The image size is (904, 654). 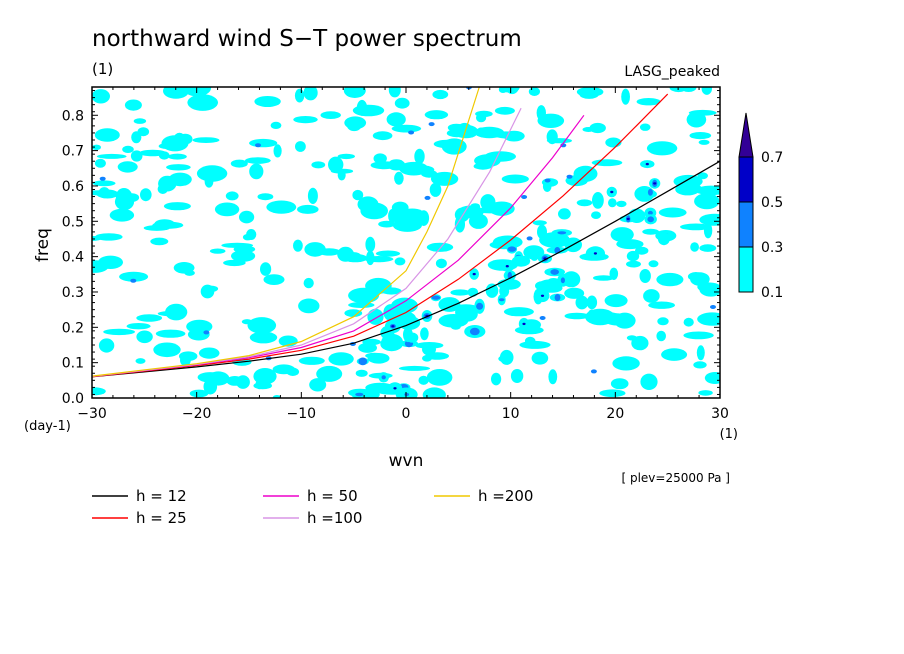 What do you see at coordinates (73, 293) in the screenshot?
I see `y-tick-label: 0.3` at bounding box center [73, 293].